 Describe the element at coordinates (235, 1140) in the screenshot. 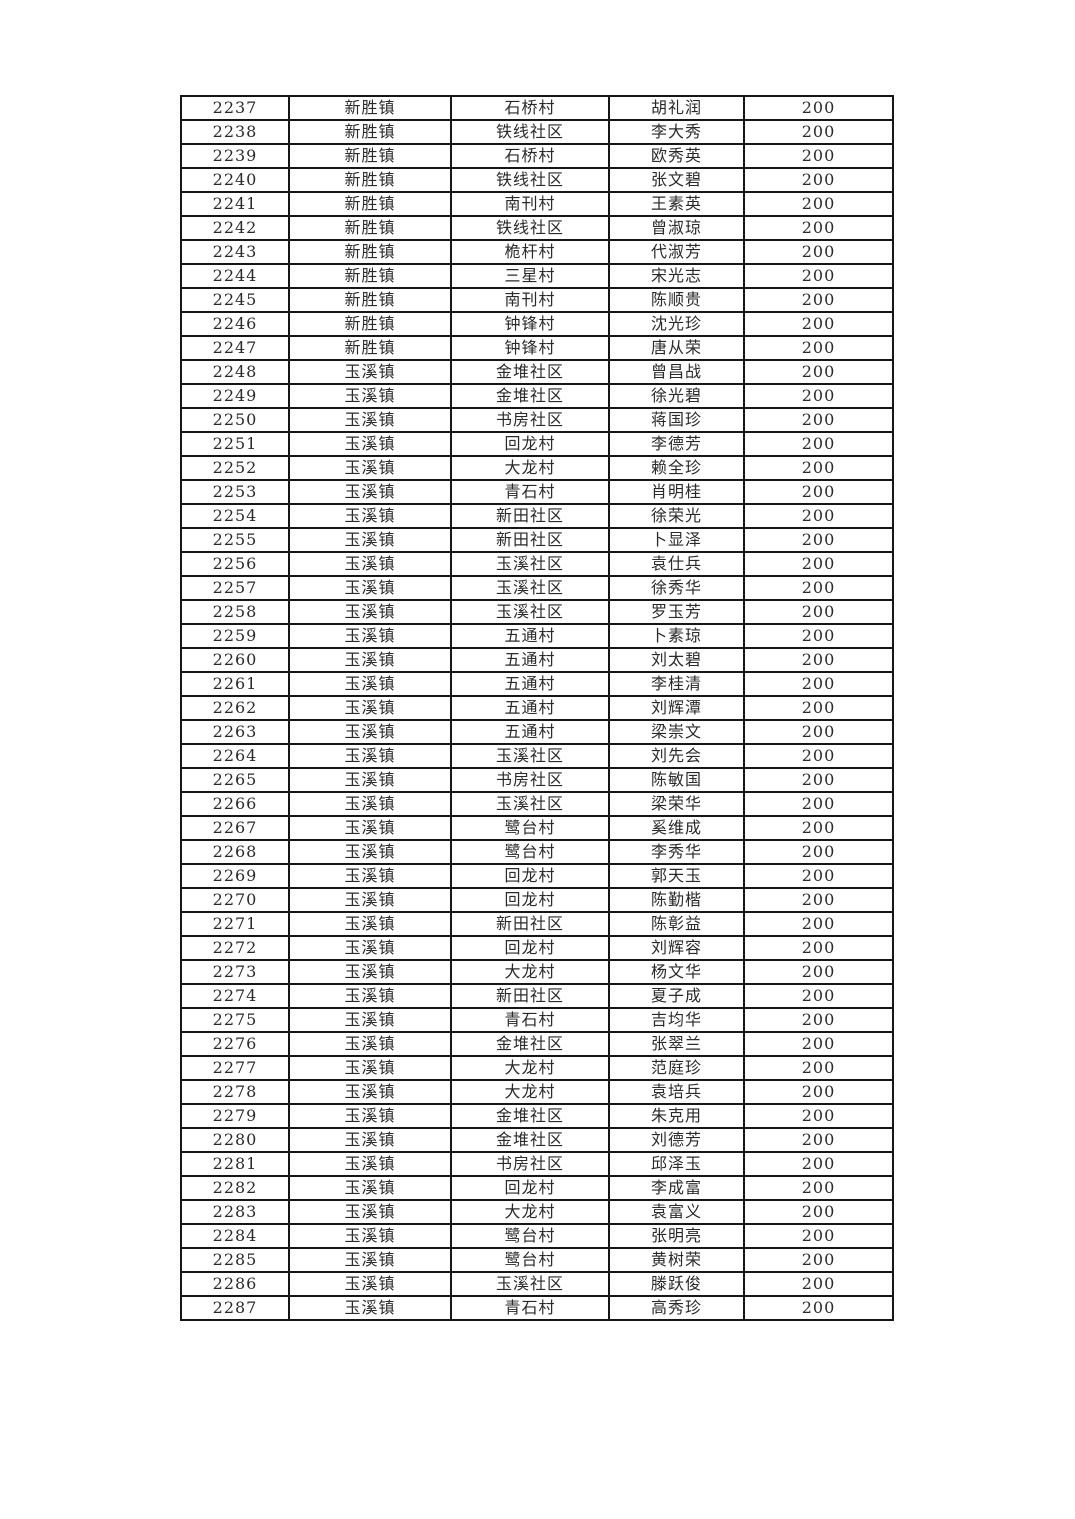

I see `cell-serial-number: 2280` at that location.